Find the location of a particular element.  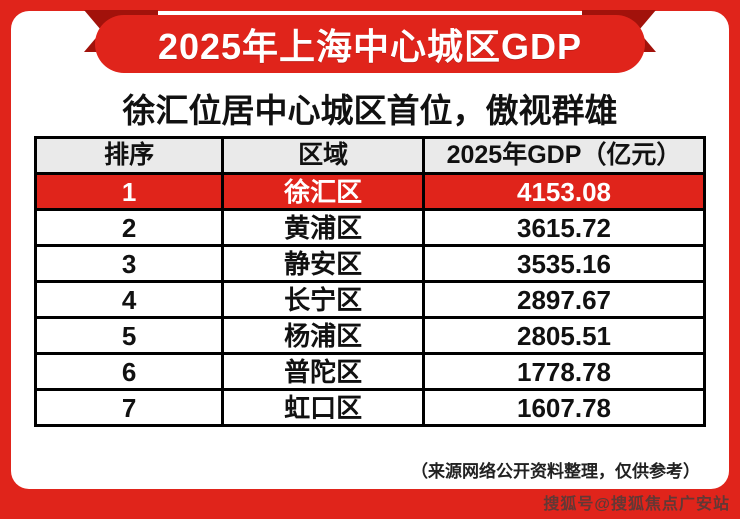

rank-cell: 7 is located at coordinates (129, 407).